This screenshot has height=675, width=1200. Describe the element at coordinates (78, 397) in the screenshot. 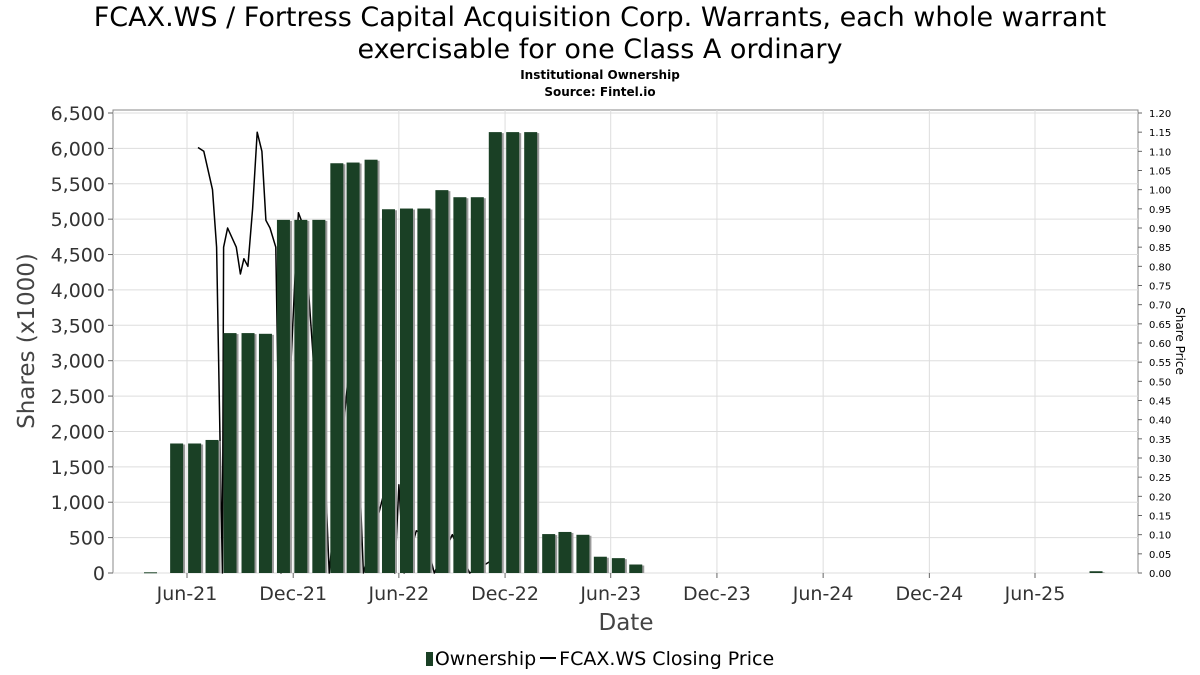

I see `y-tick-label: 2,500` at that location.